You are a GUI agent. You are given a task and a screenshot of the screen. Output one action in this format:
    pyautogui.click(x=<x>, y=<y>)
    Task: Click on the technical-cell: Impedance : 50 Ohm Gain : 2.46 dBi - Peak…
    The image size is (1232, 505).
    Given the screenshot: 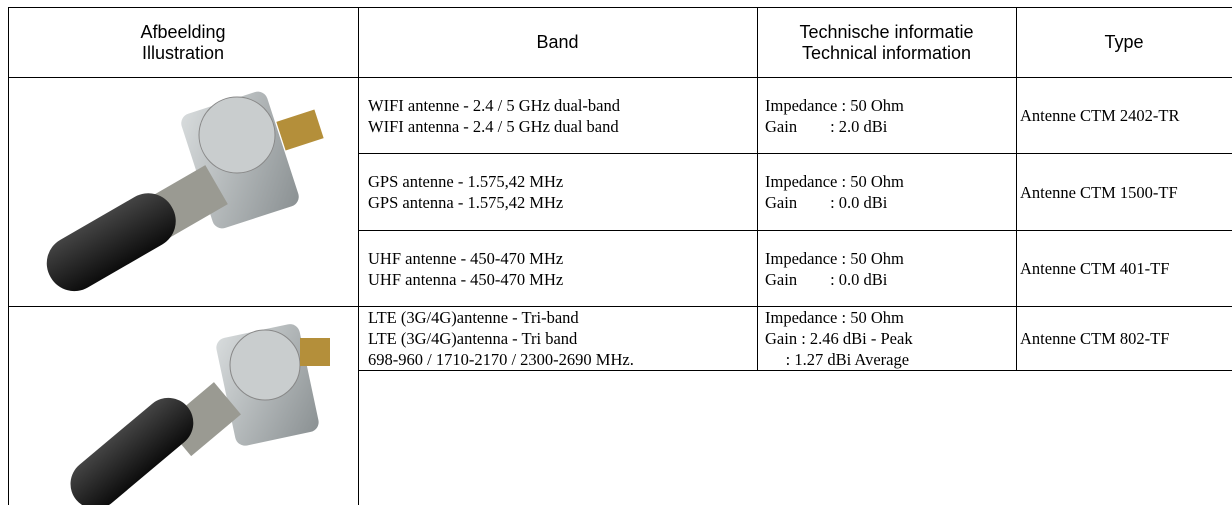 What is the action you would take?
    pyautogui.click(x=886, y=338)
    